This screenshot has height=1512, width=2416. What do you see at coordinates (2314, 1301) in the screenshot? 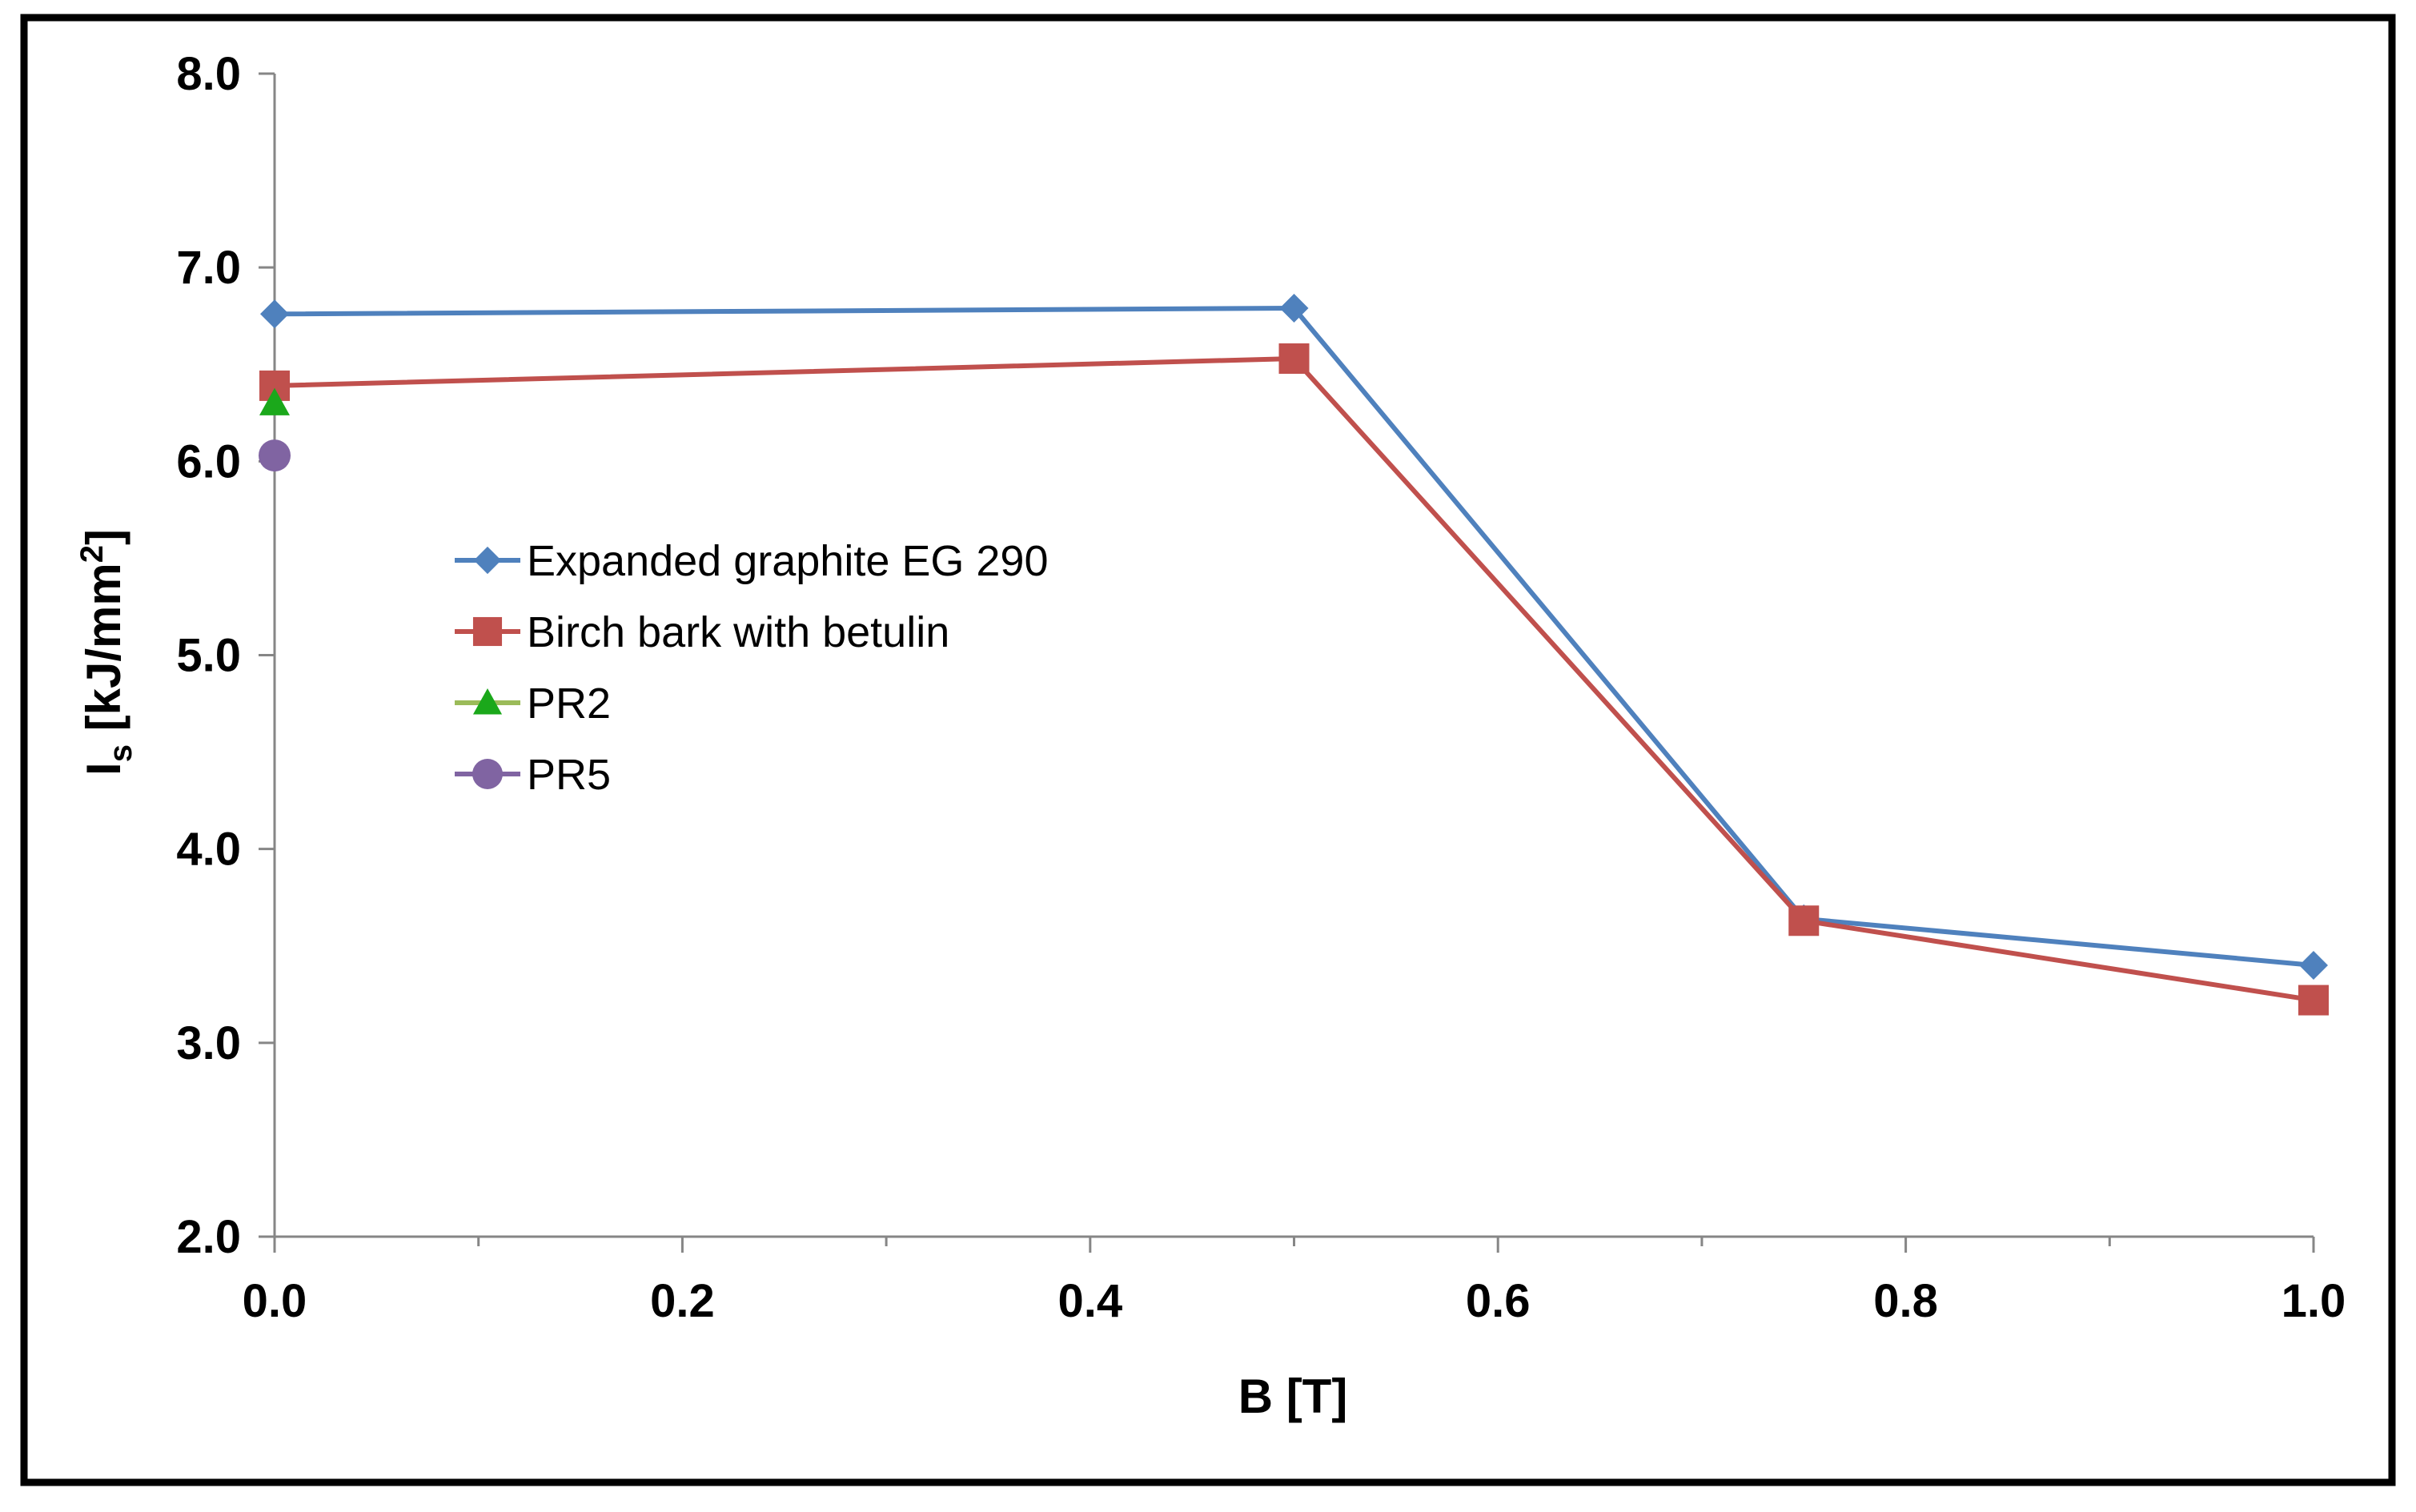
I see `x-tick-label: 1.0` at bounding box center [2314, 1301].